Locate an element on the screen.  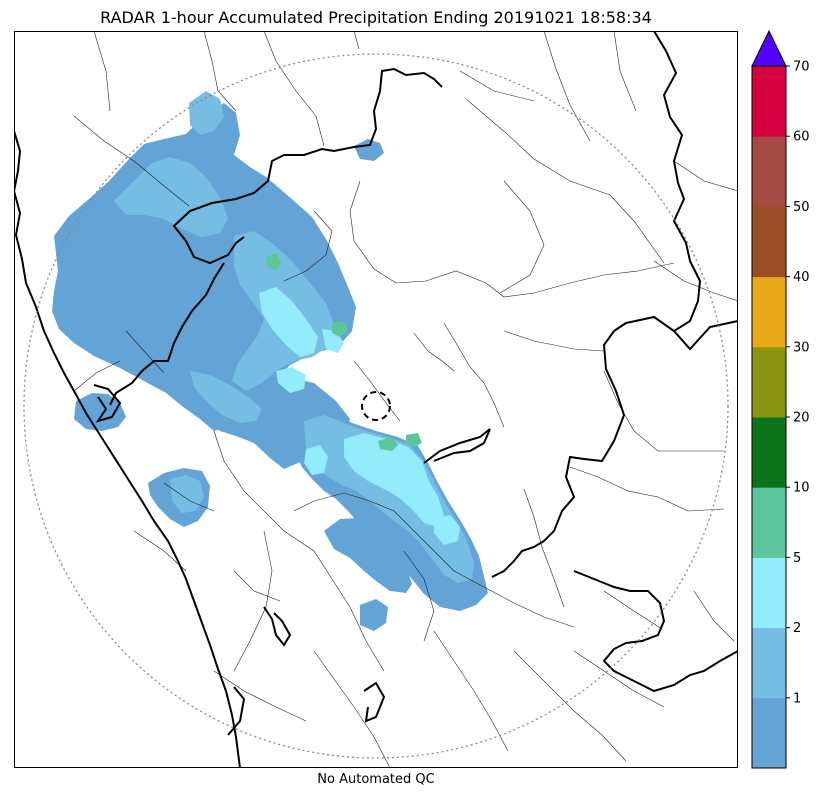
colorbar-tick-label: 60 is located at coordinates (801, 137).